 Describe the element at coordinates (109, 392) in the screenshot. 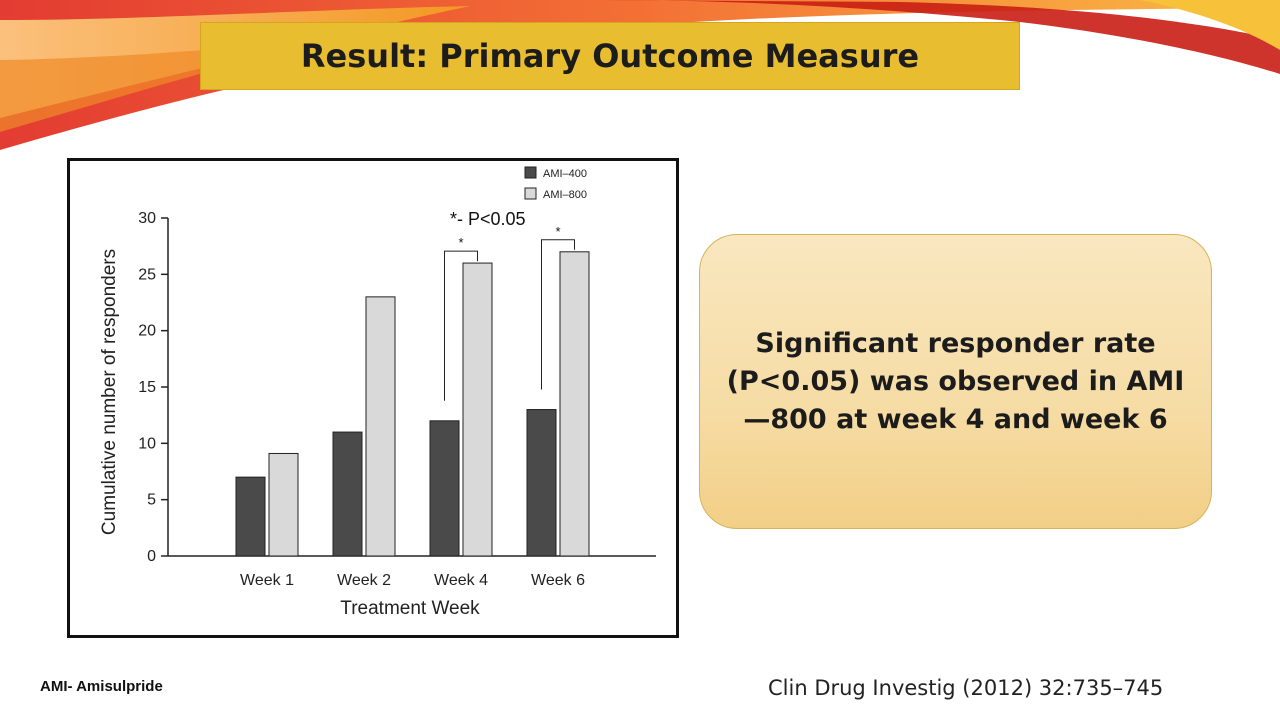

I see `y-axis-label: Cumulative number of responders` at that location.